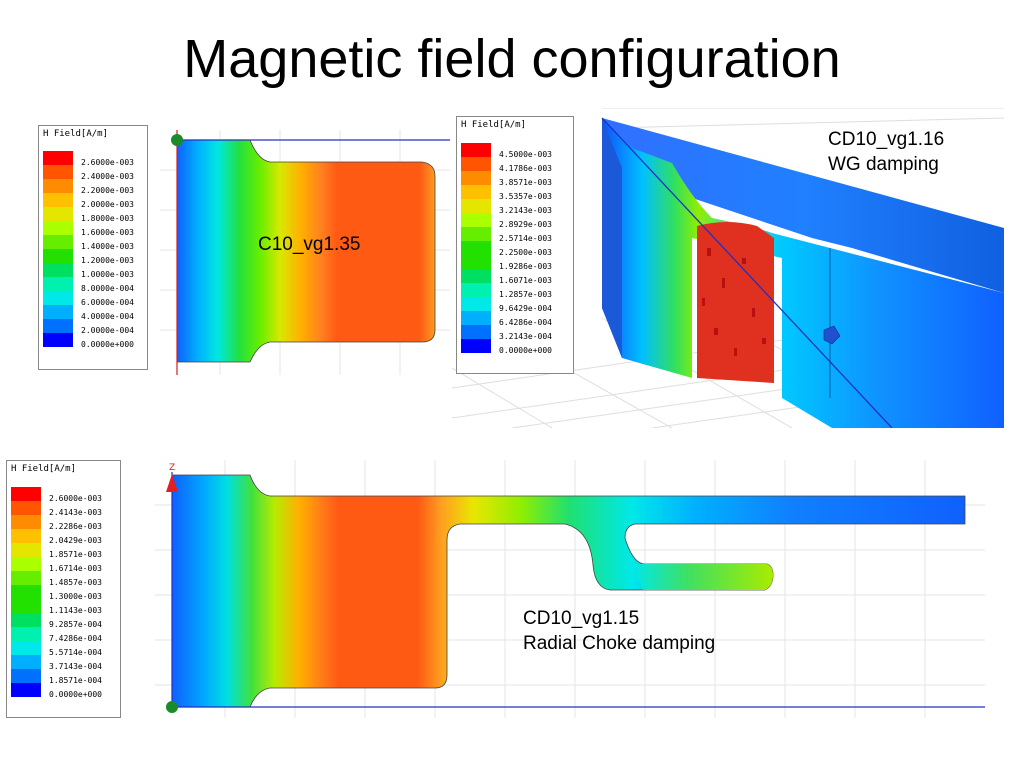 Image resolution: width=1024 pixels, height=768 pixels. What do you see at coordinates (525, 210) in the screenshot?
I see `legend-value: 3.2143e-003` at bounding box center [525, 210].